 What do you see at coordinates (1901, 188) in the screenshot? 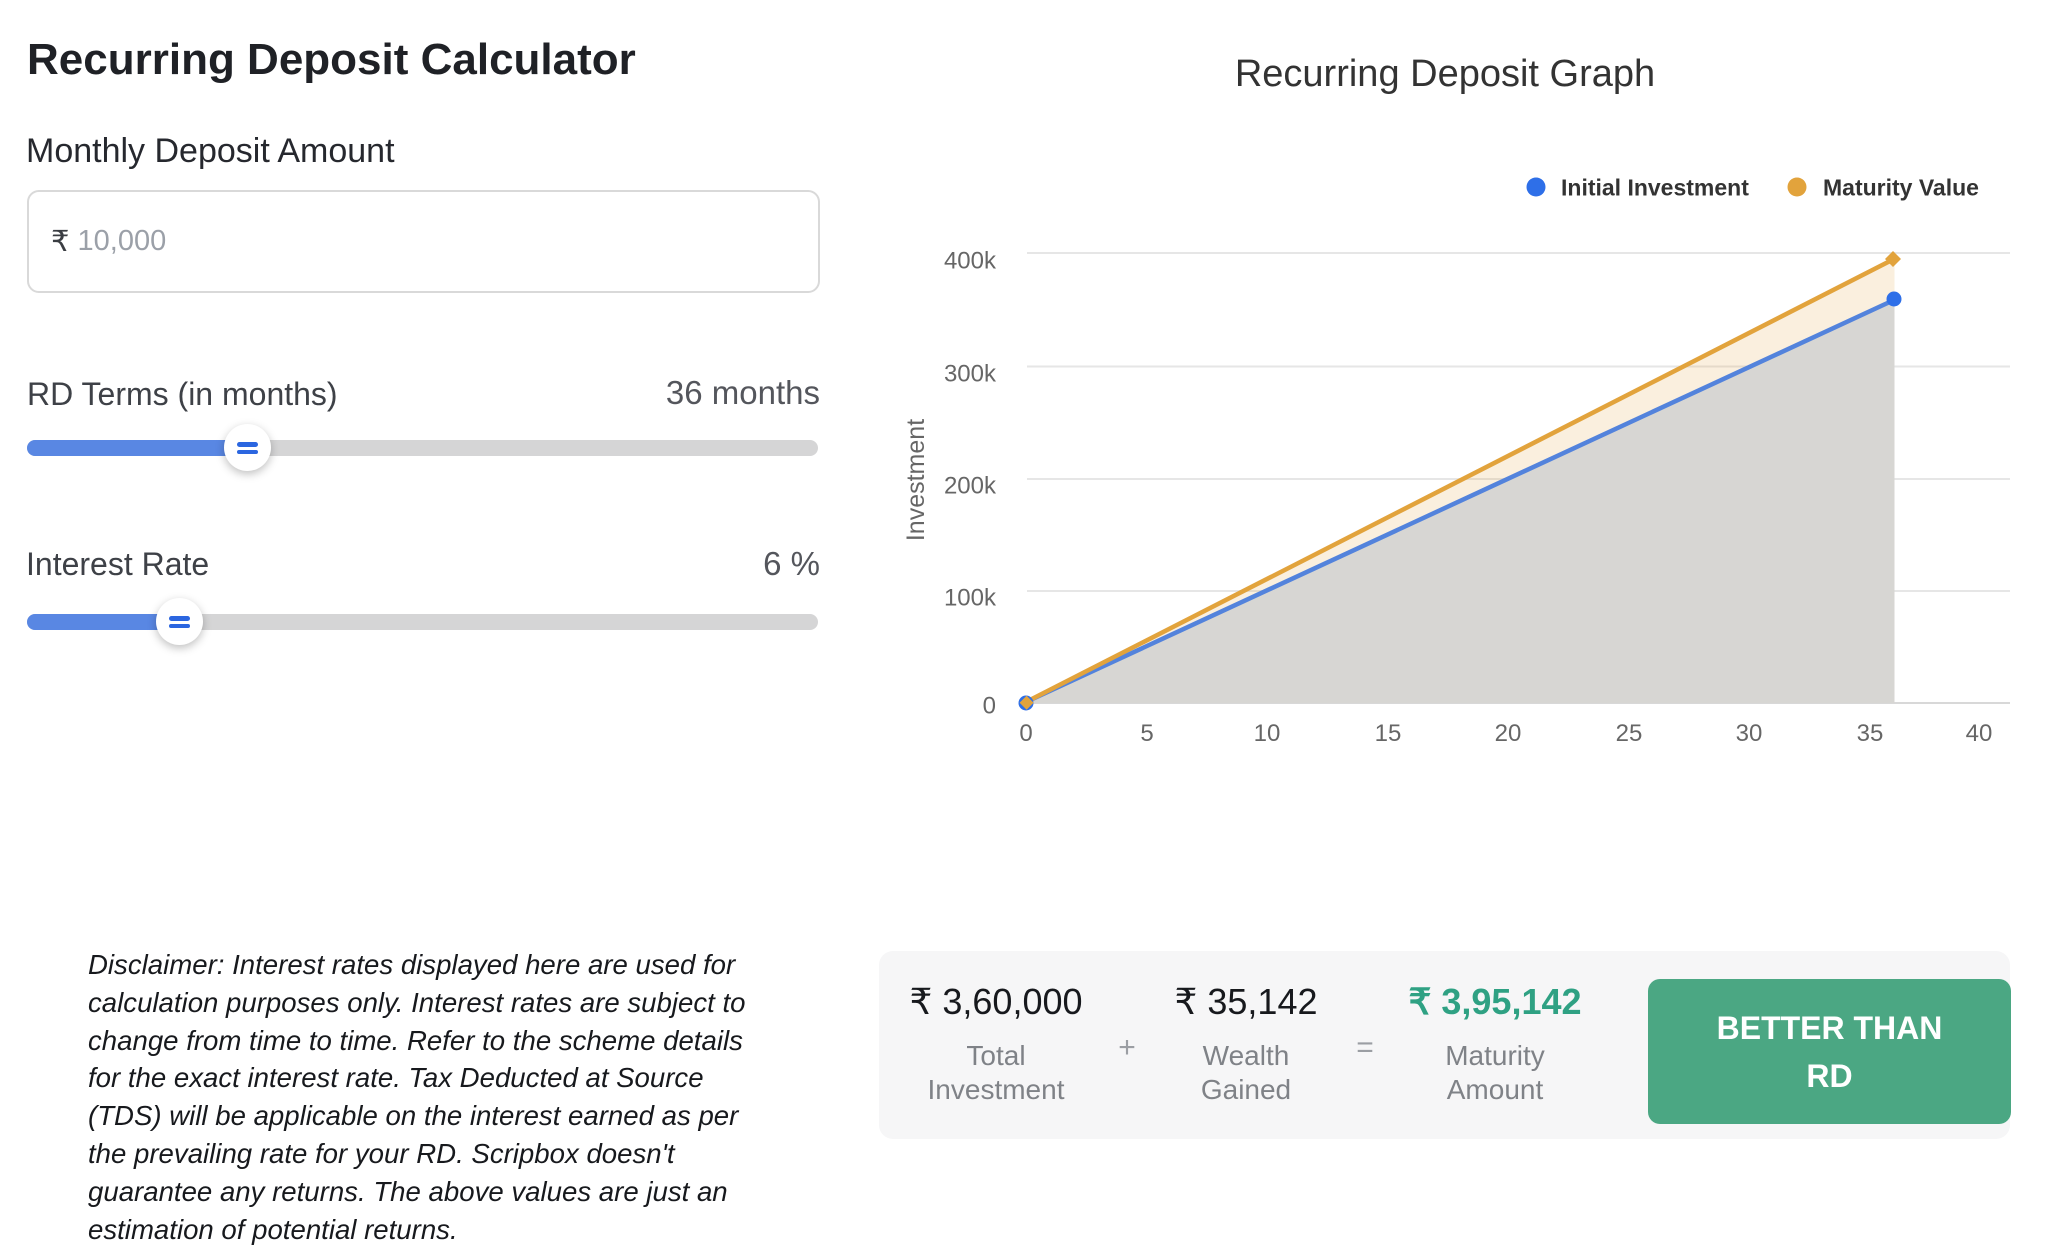
I see `svg-text: Maturity Value` at bounding box center [1901, 188].